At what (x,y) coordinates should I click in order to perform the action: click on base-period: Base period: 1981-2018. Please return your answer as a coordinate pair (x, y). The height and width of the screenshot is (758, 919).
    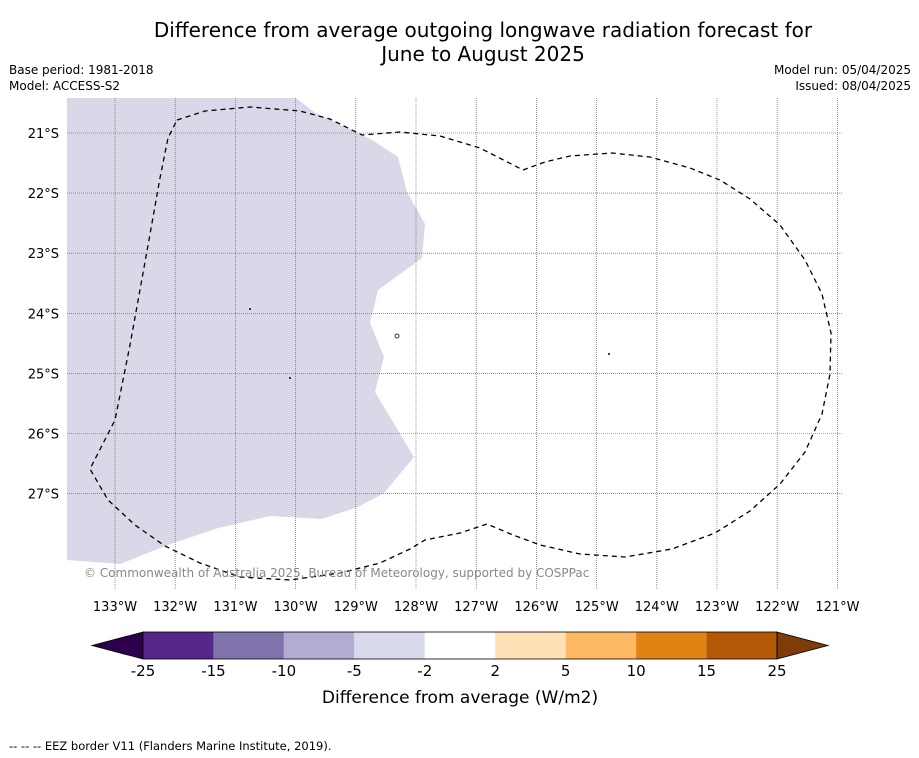
    Looking at the image, I should click on (81, 70).